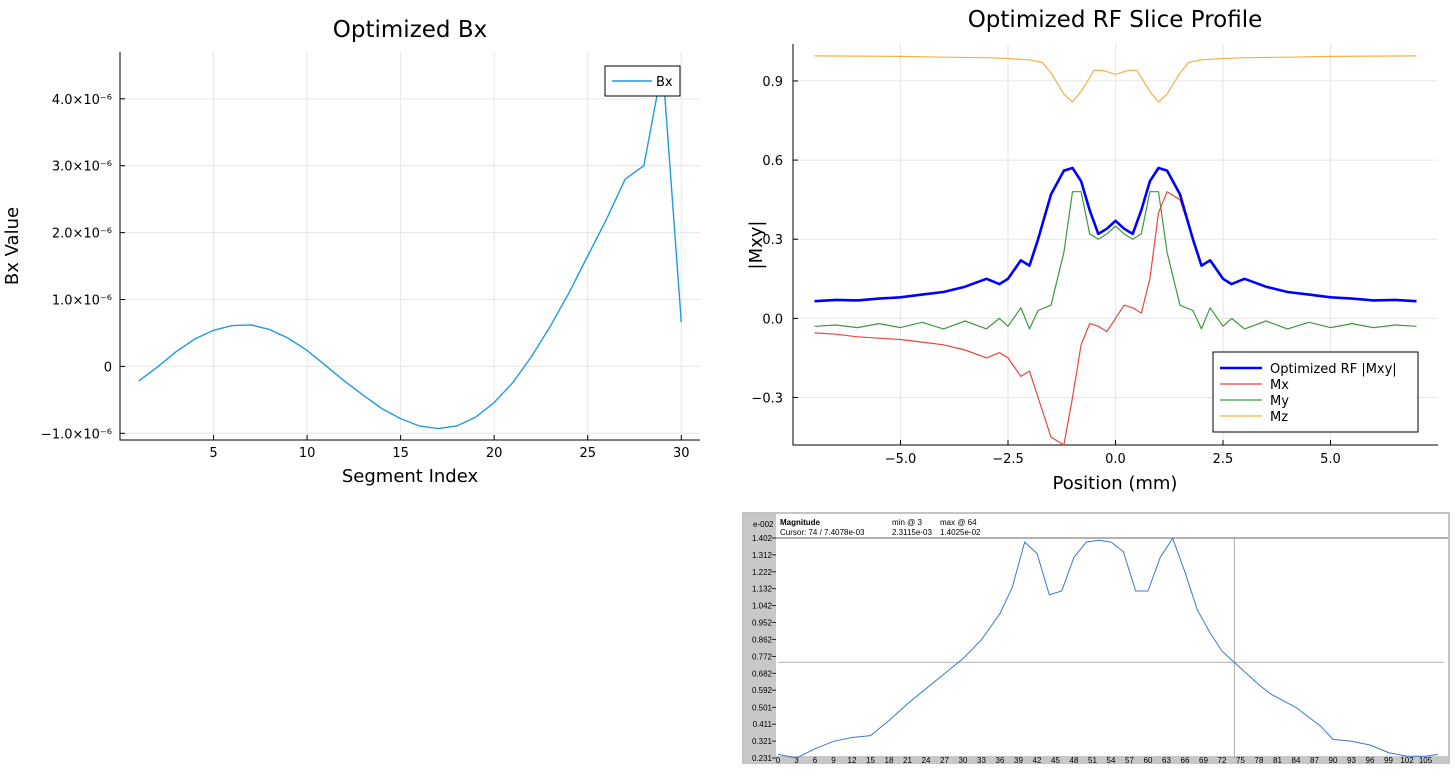 The image size is (1455, 777). Describe the element at coordinates (1115, 234) in the screenshot. I see `rf-mxy-line` at that location.